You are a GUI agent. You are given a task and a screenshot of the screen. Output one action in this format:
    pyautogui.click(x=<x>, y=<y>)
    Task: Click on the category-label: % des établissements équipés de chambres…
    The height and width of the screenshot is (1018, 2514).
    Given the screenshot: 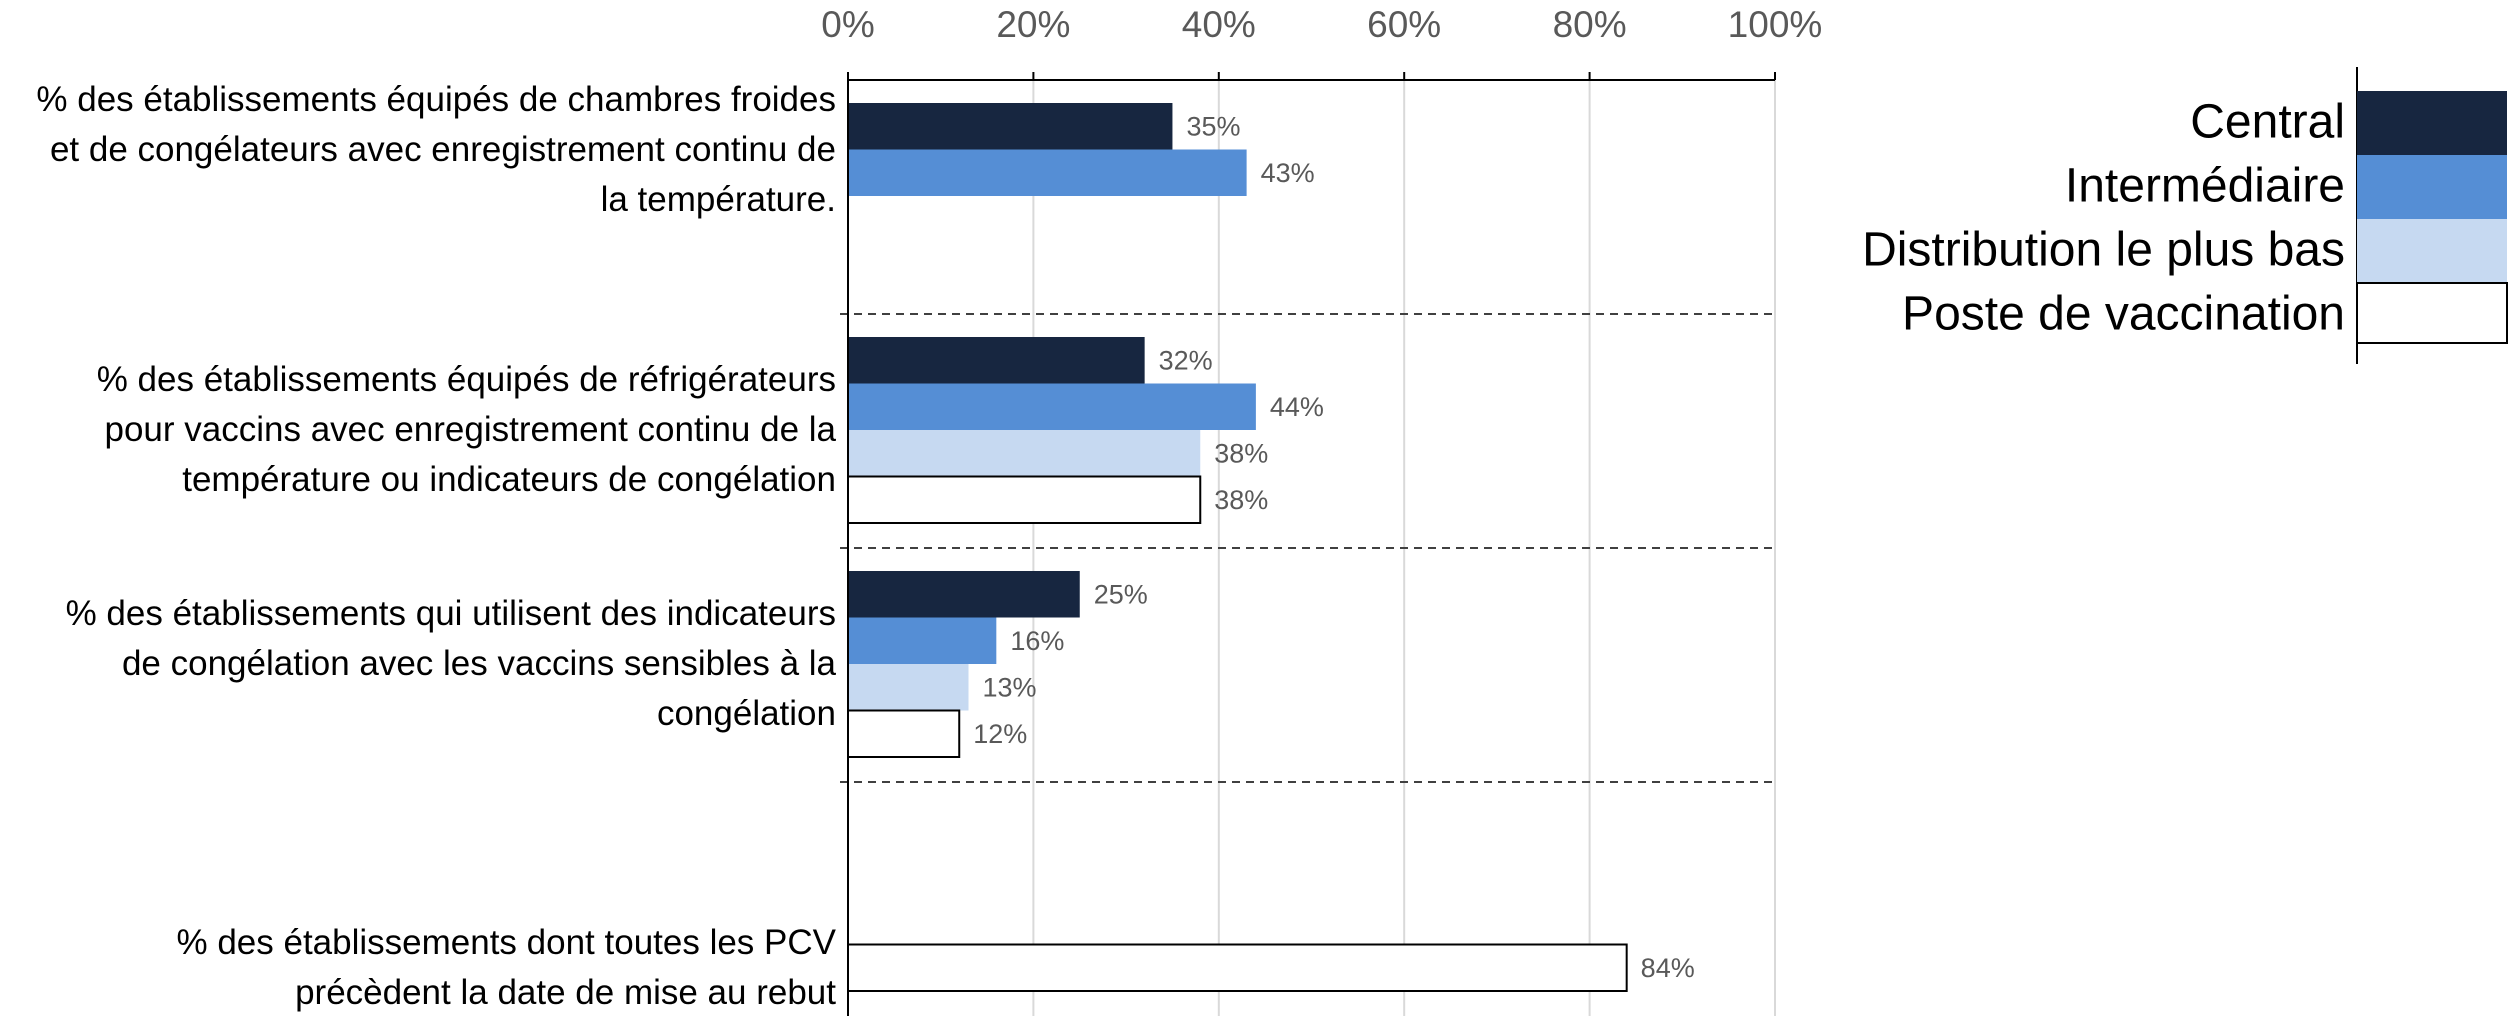 What is the action you would take?
    pyautogui.click(x=436, y=149)
    